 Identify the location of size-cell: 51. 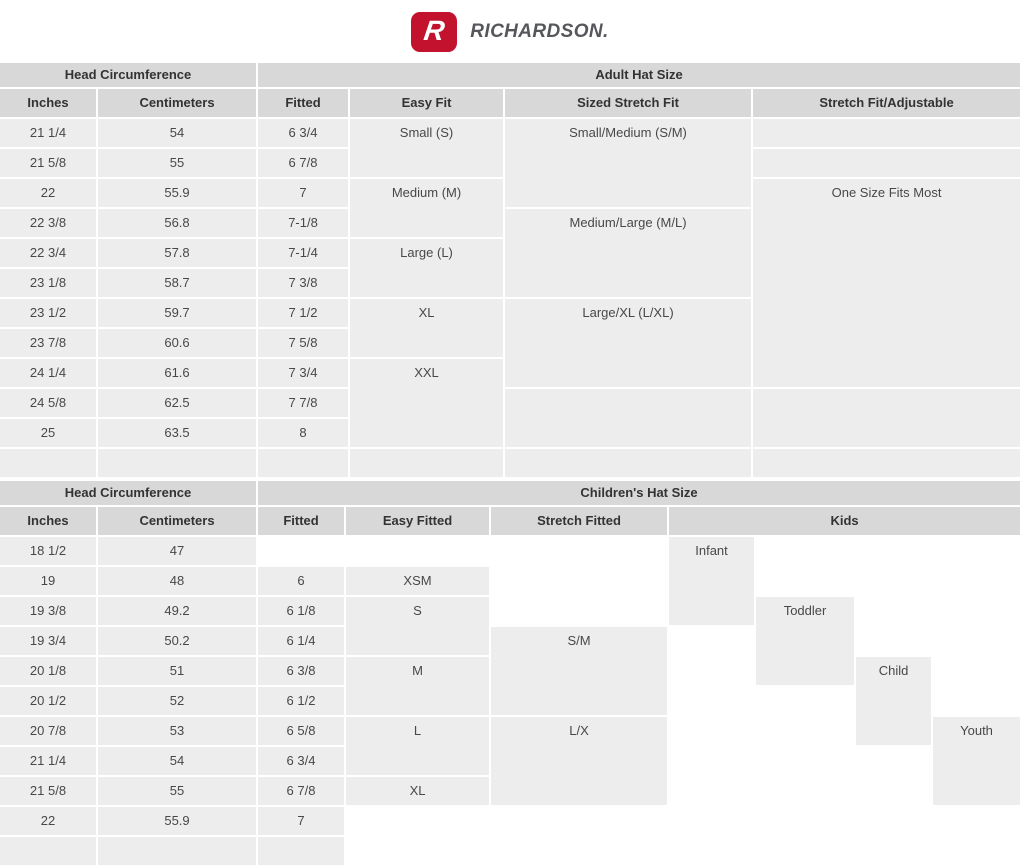
(177, 671).